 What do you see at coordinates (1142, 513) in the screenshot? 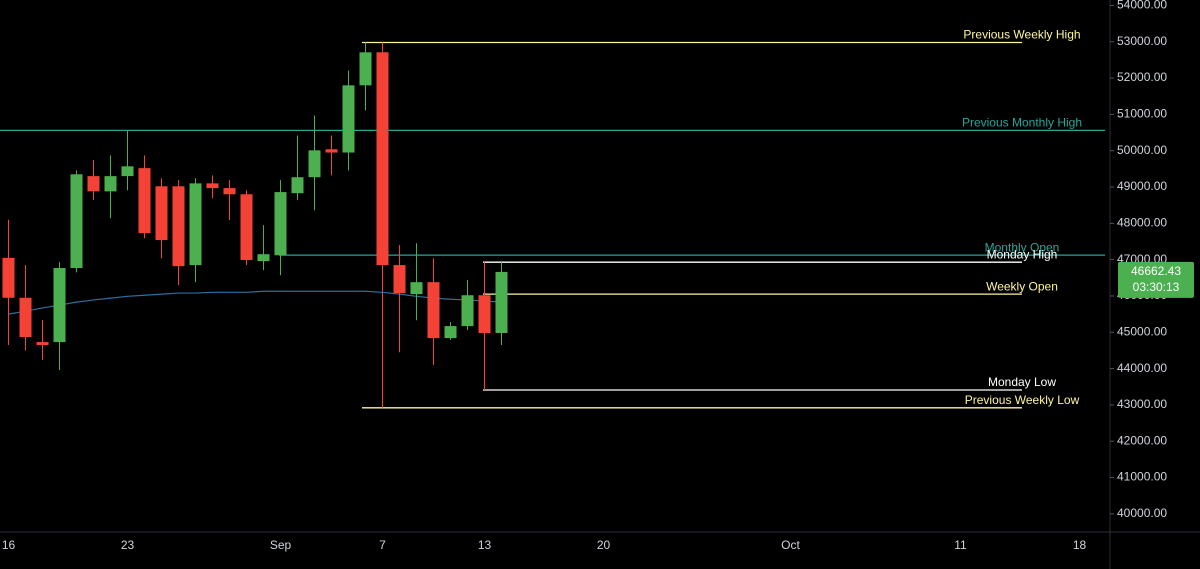
I see `y-tick-label: 40000.00` at bounding box center [1142, 513].